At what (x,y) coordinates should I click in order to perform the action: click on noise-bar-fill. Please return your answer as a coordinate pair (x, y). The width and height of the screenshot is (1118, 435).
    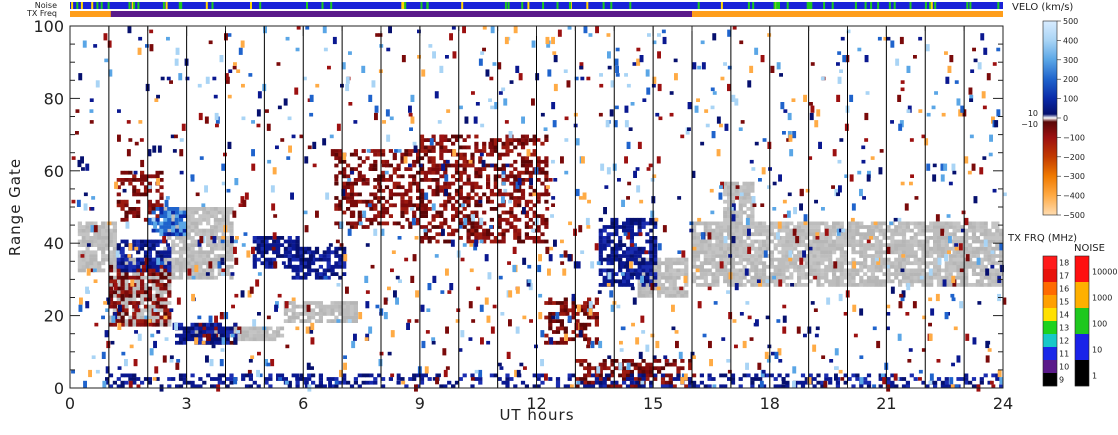
    Looking at the image, I should click on (536, 5).